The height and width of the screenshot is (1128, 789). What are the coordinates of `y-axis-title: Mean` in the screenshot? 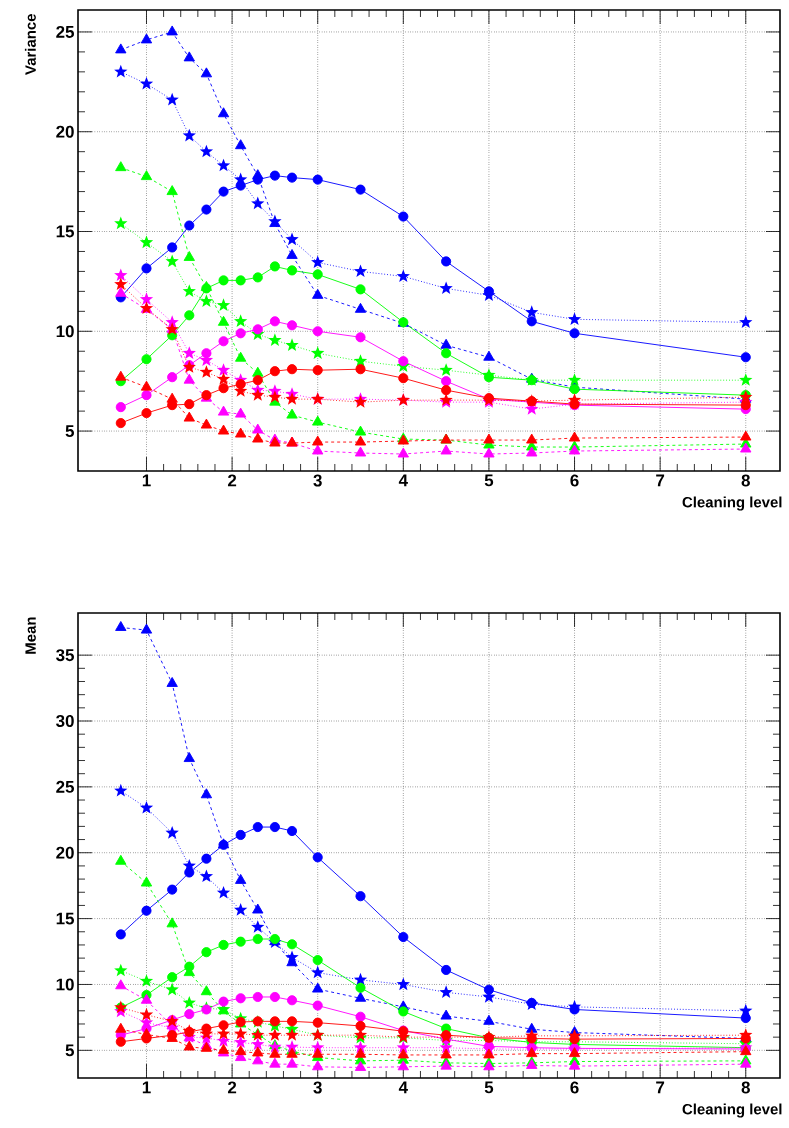 It's located at (30, 635).